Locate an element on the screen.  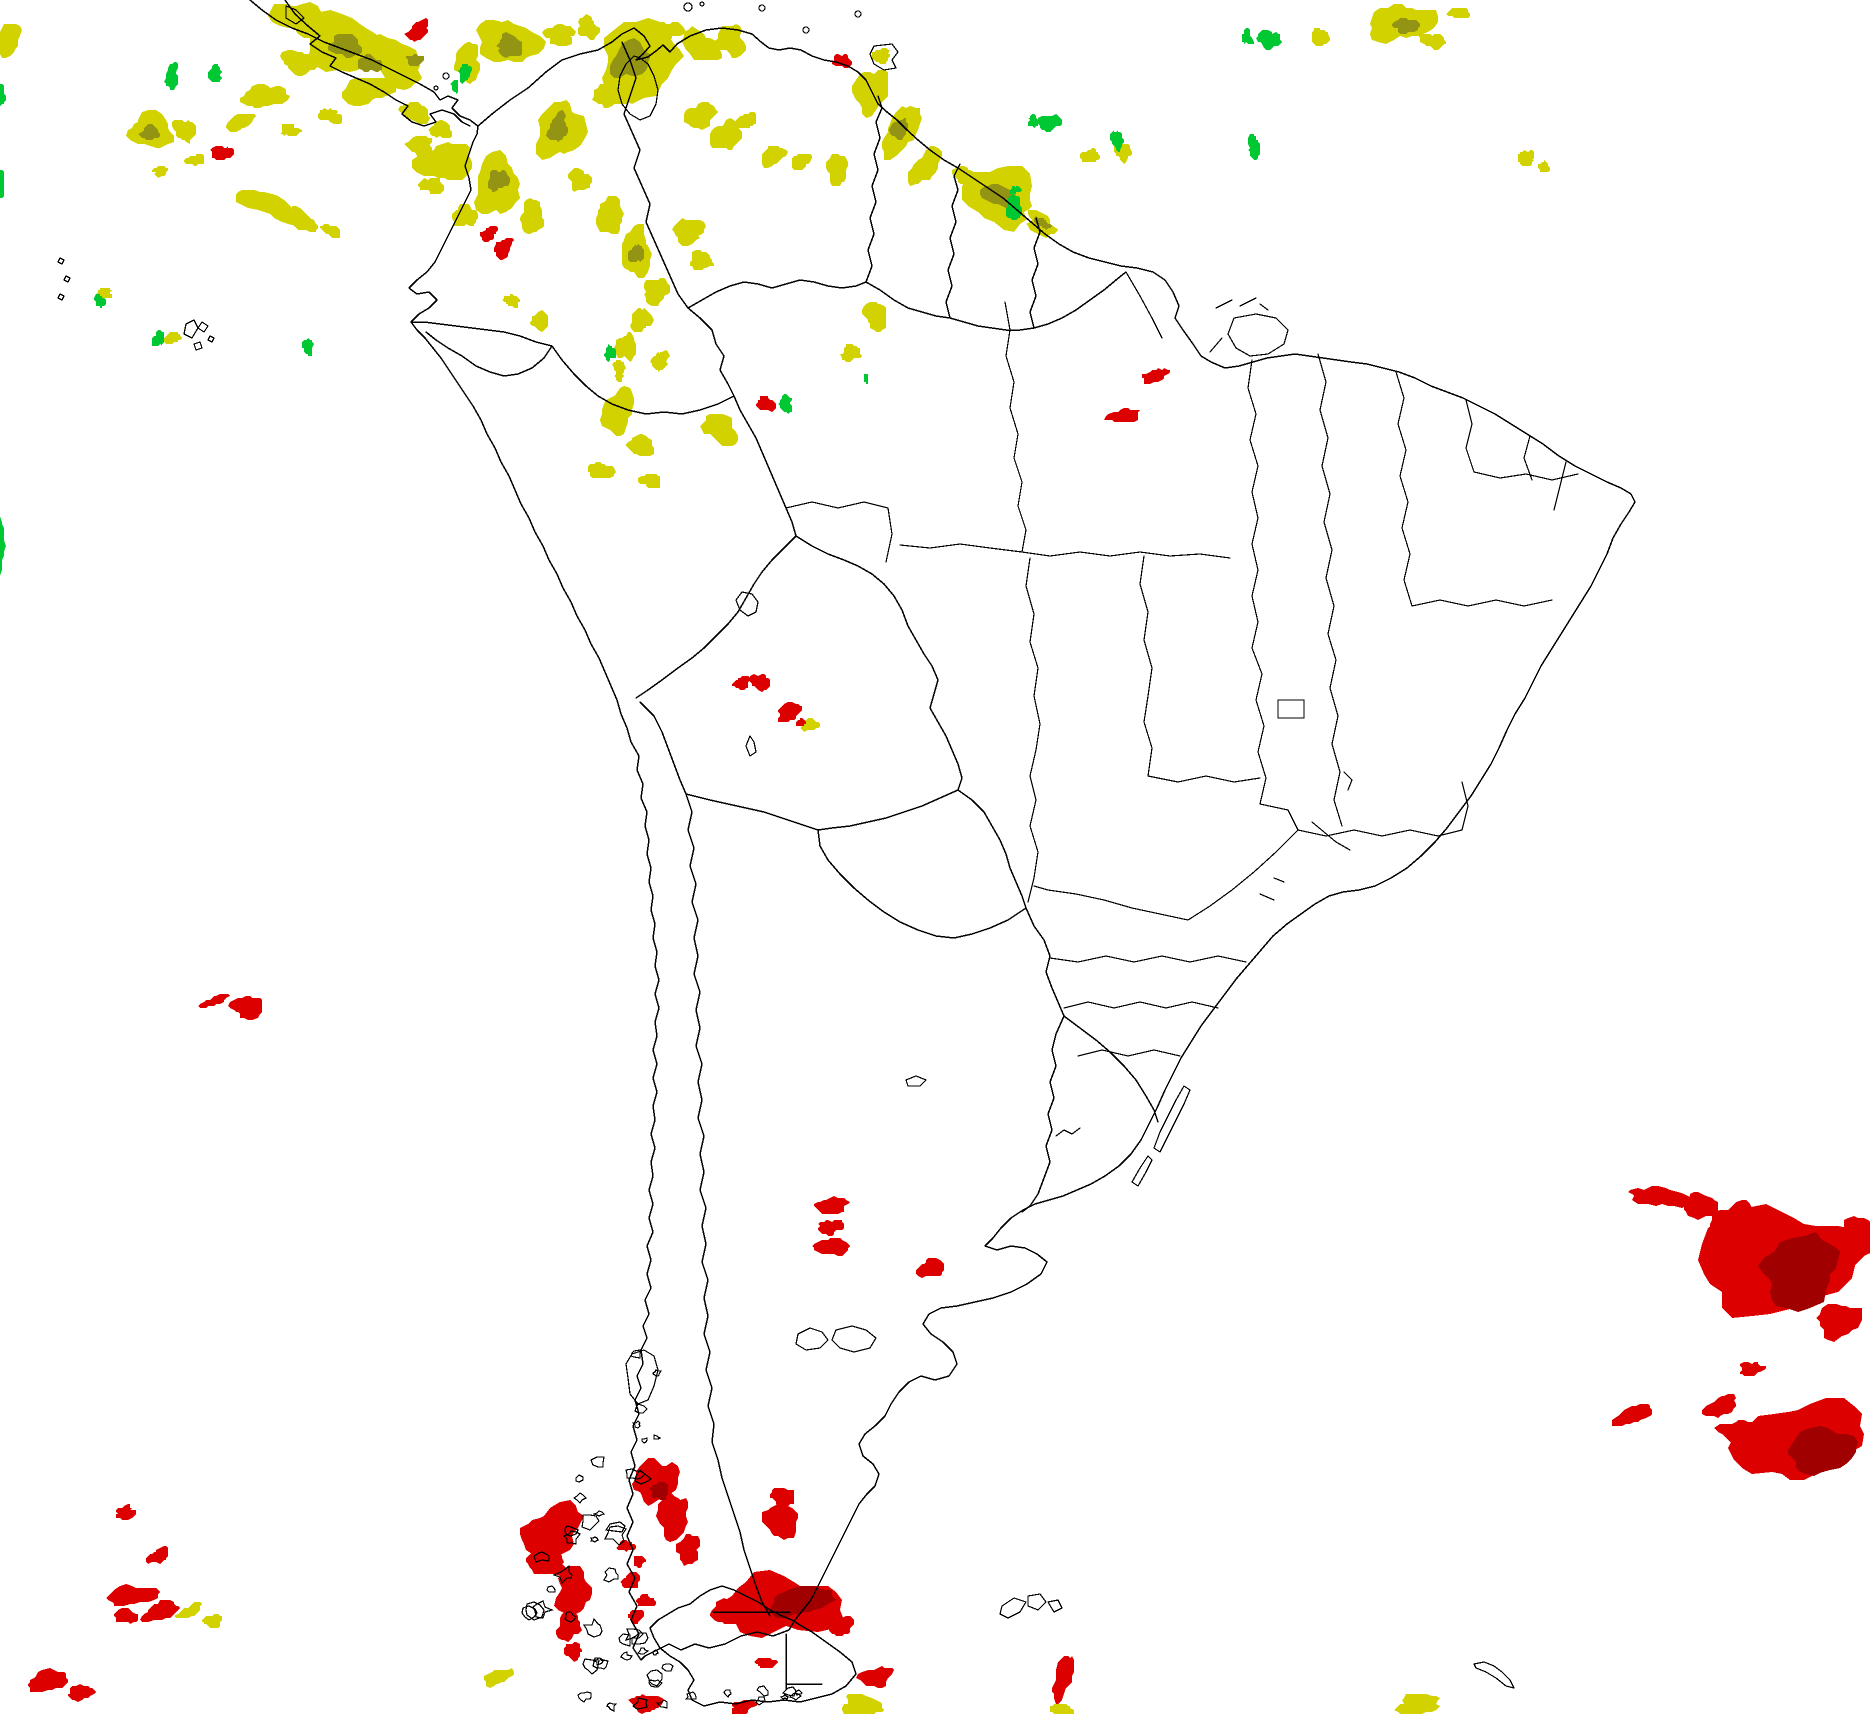
state-border-matogrosso-north is located at coordinates (1065, 551).